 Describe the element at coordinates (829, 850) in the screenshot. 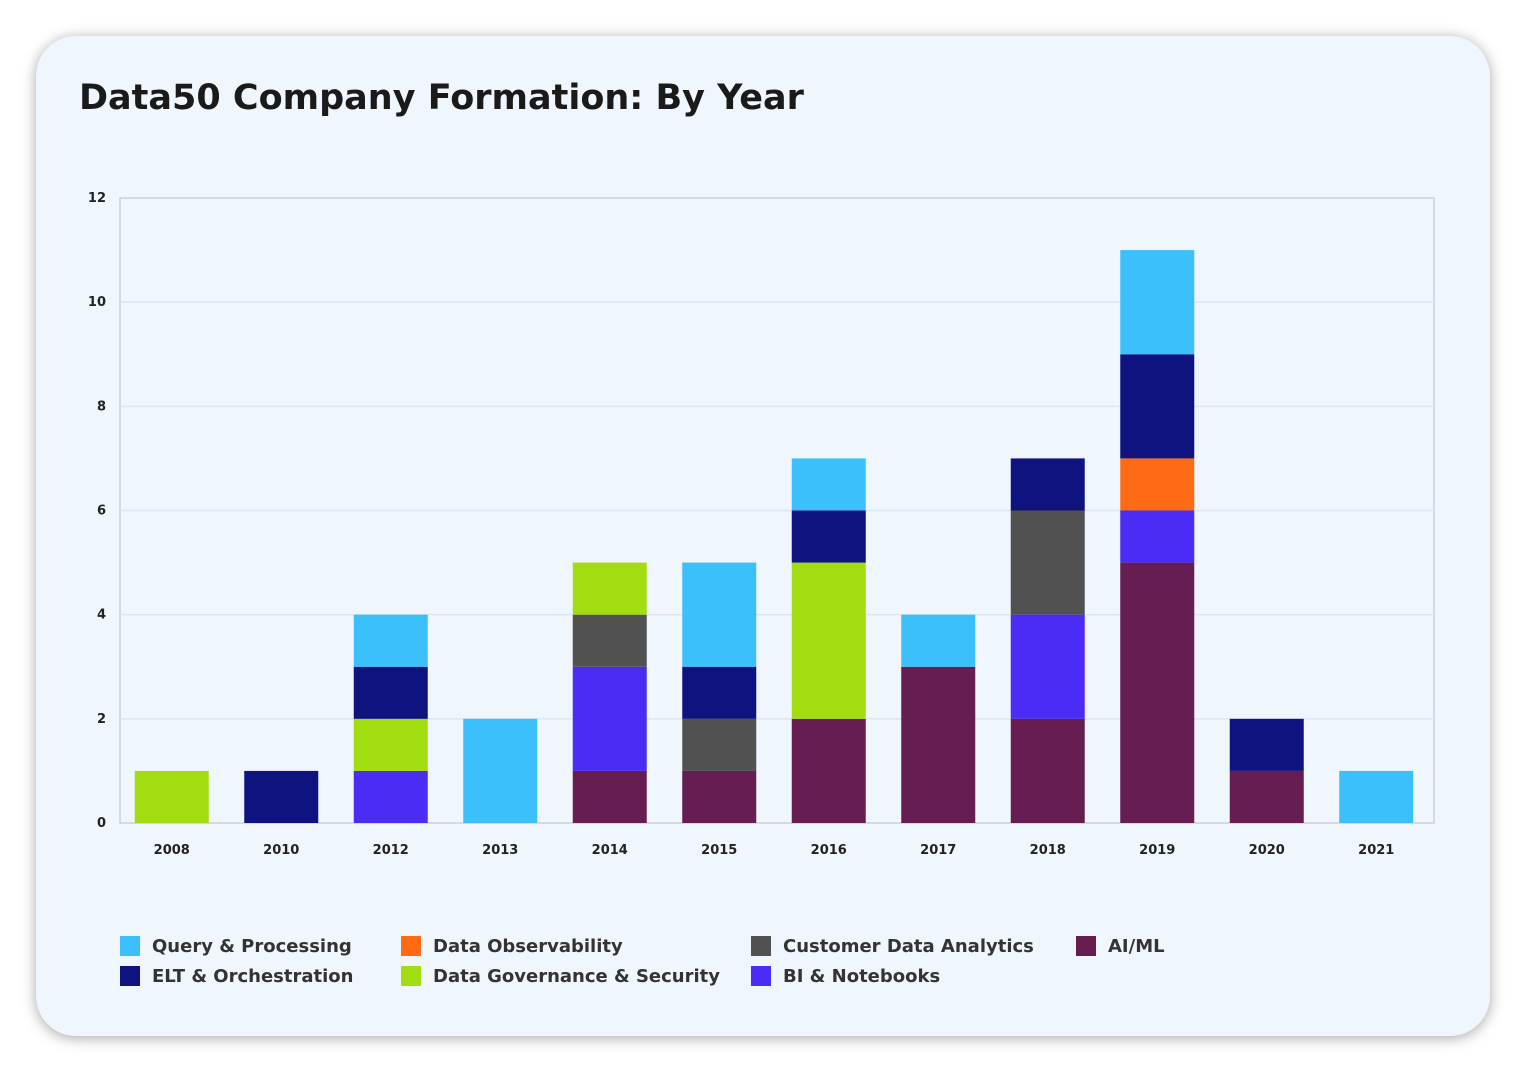

I see `x-tick-label: 2016` at that location.